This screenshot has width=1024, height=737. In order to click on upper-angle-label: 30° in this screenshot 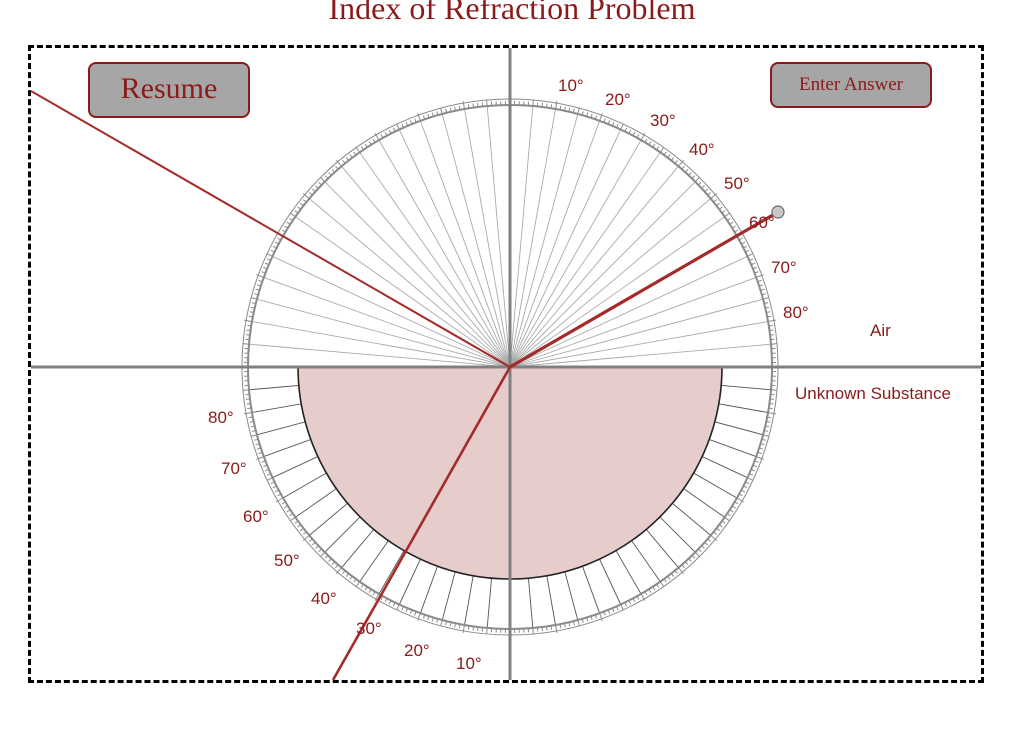, I will do `click(663, 120)`.